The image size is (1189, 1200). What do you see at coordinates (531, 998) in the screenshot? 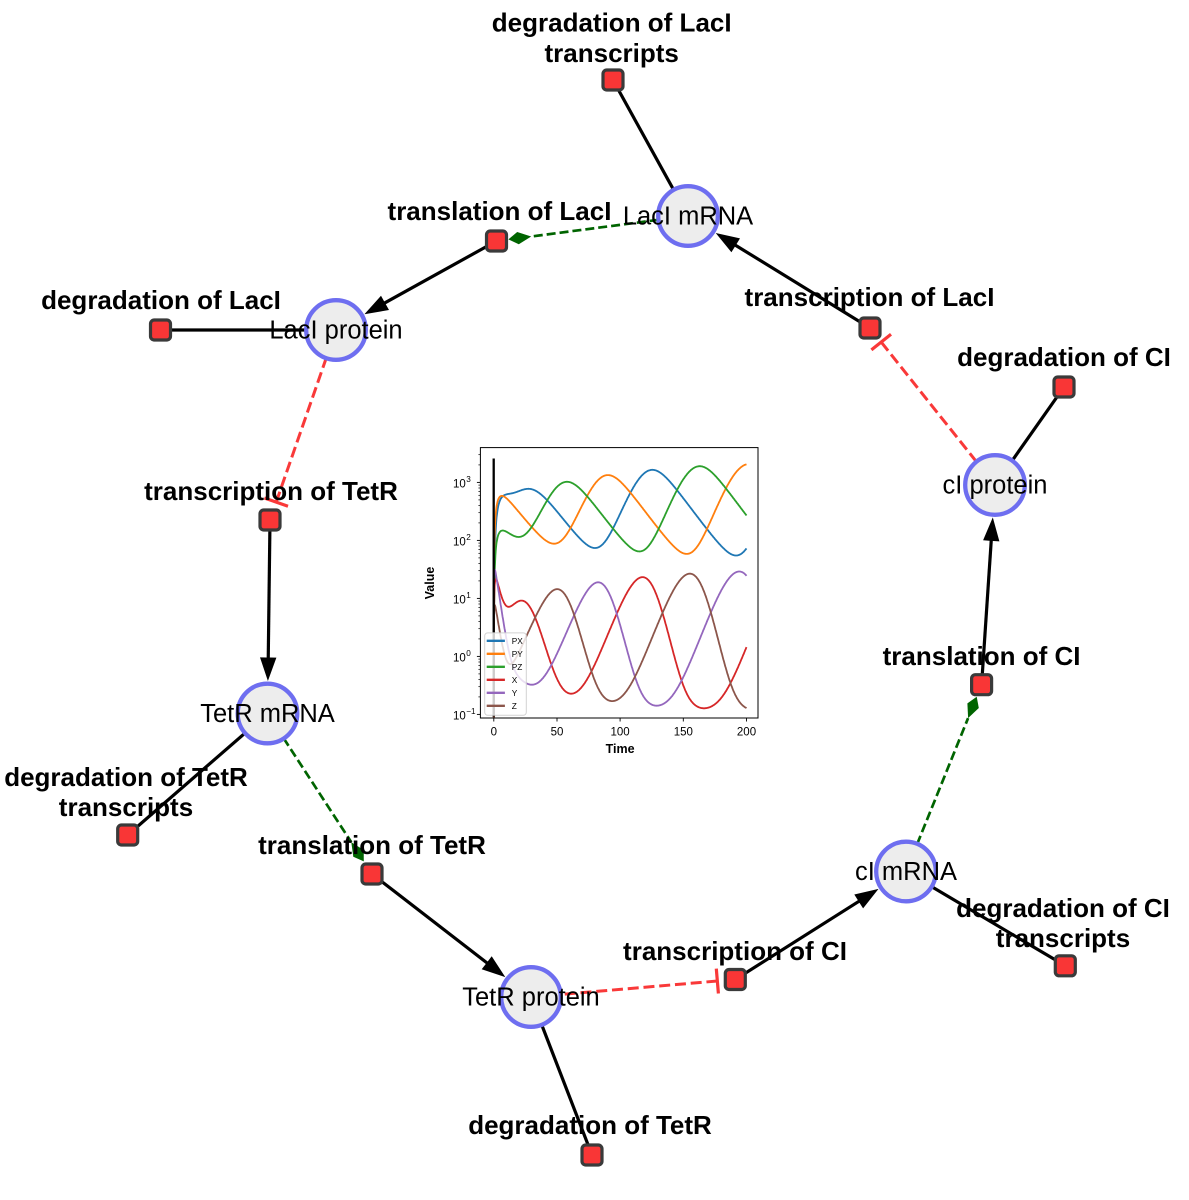
I see `svg-text: TetR protein` at bounding box center [531, 998].